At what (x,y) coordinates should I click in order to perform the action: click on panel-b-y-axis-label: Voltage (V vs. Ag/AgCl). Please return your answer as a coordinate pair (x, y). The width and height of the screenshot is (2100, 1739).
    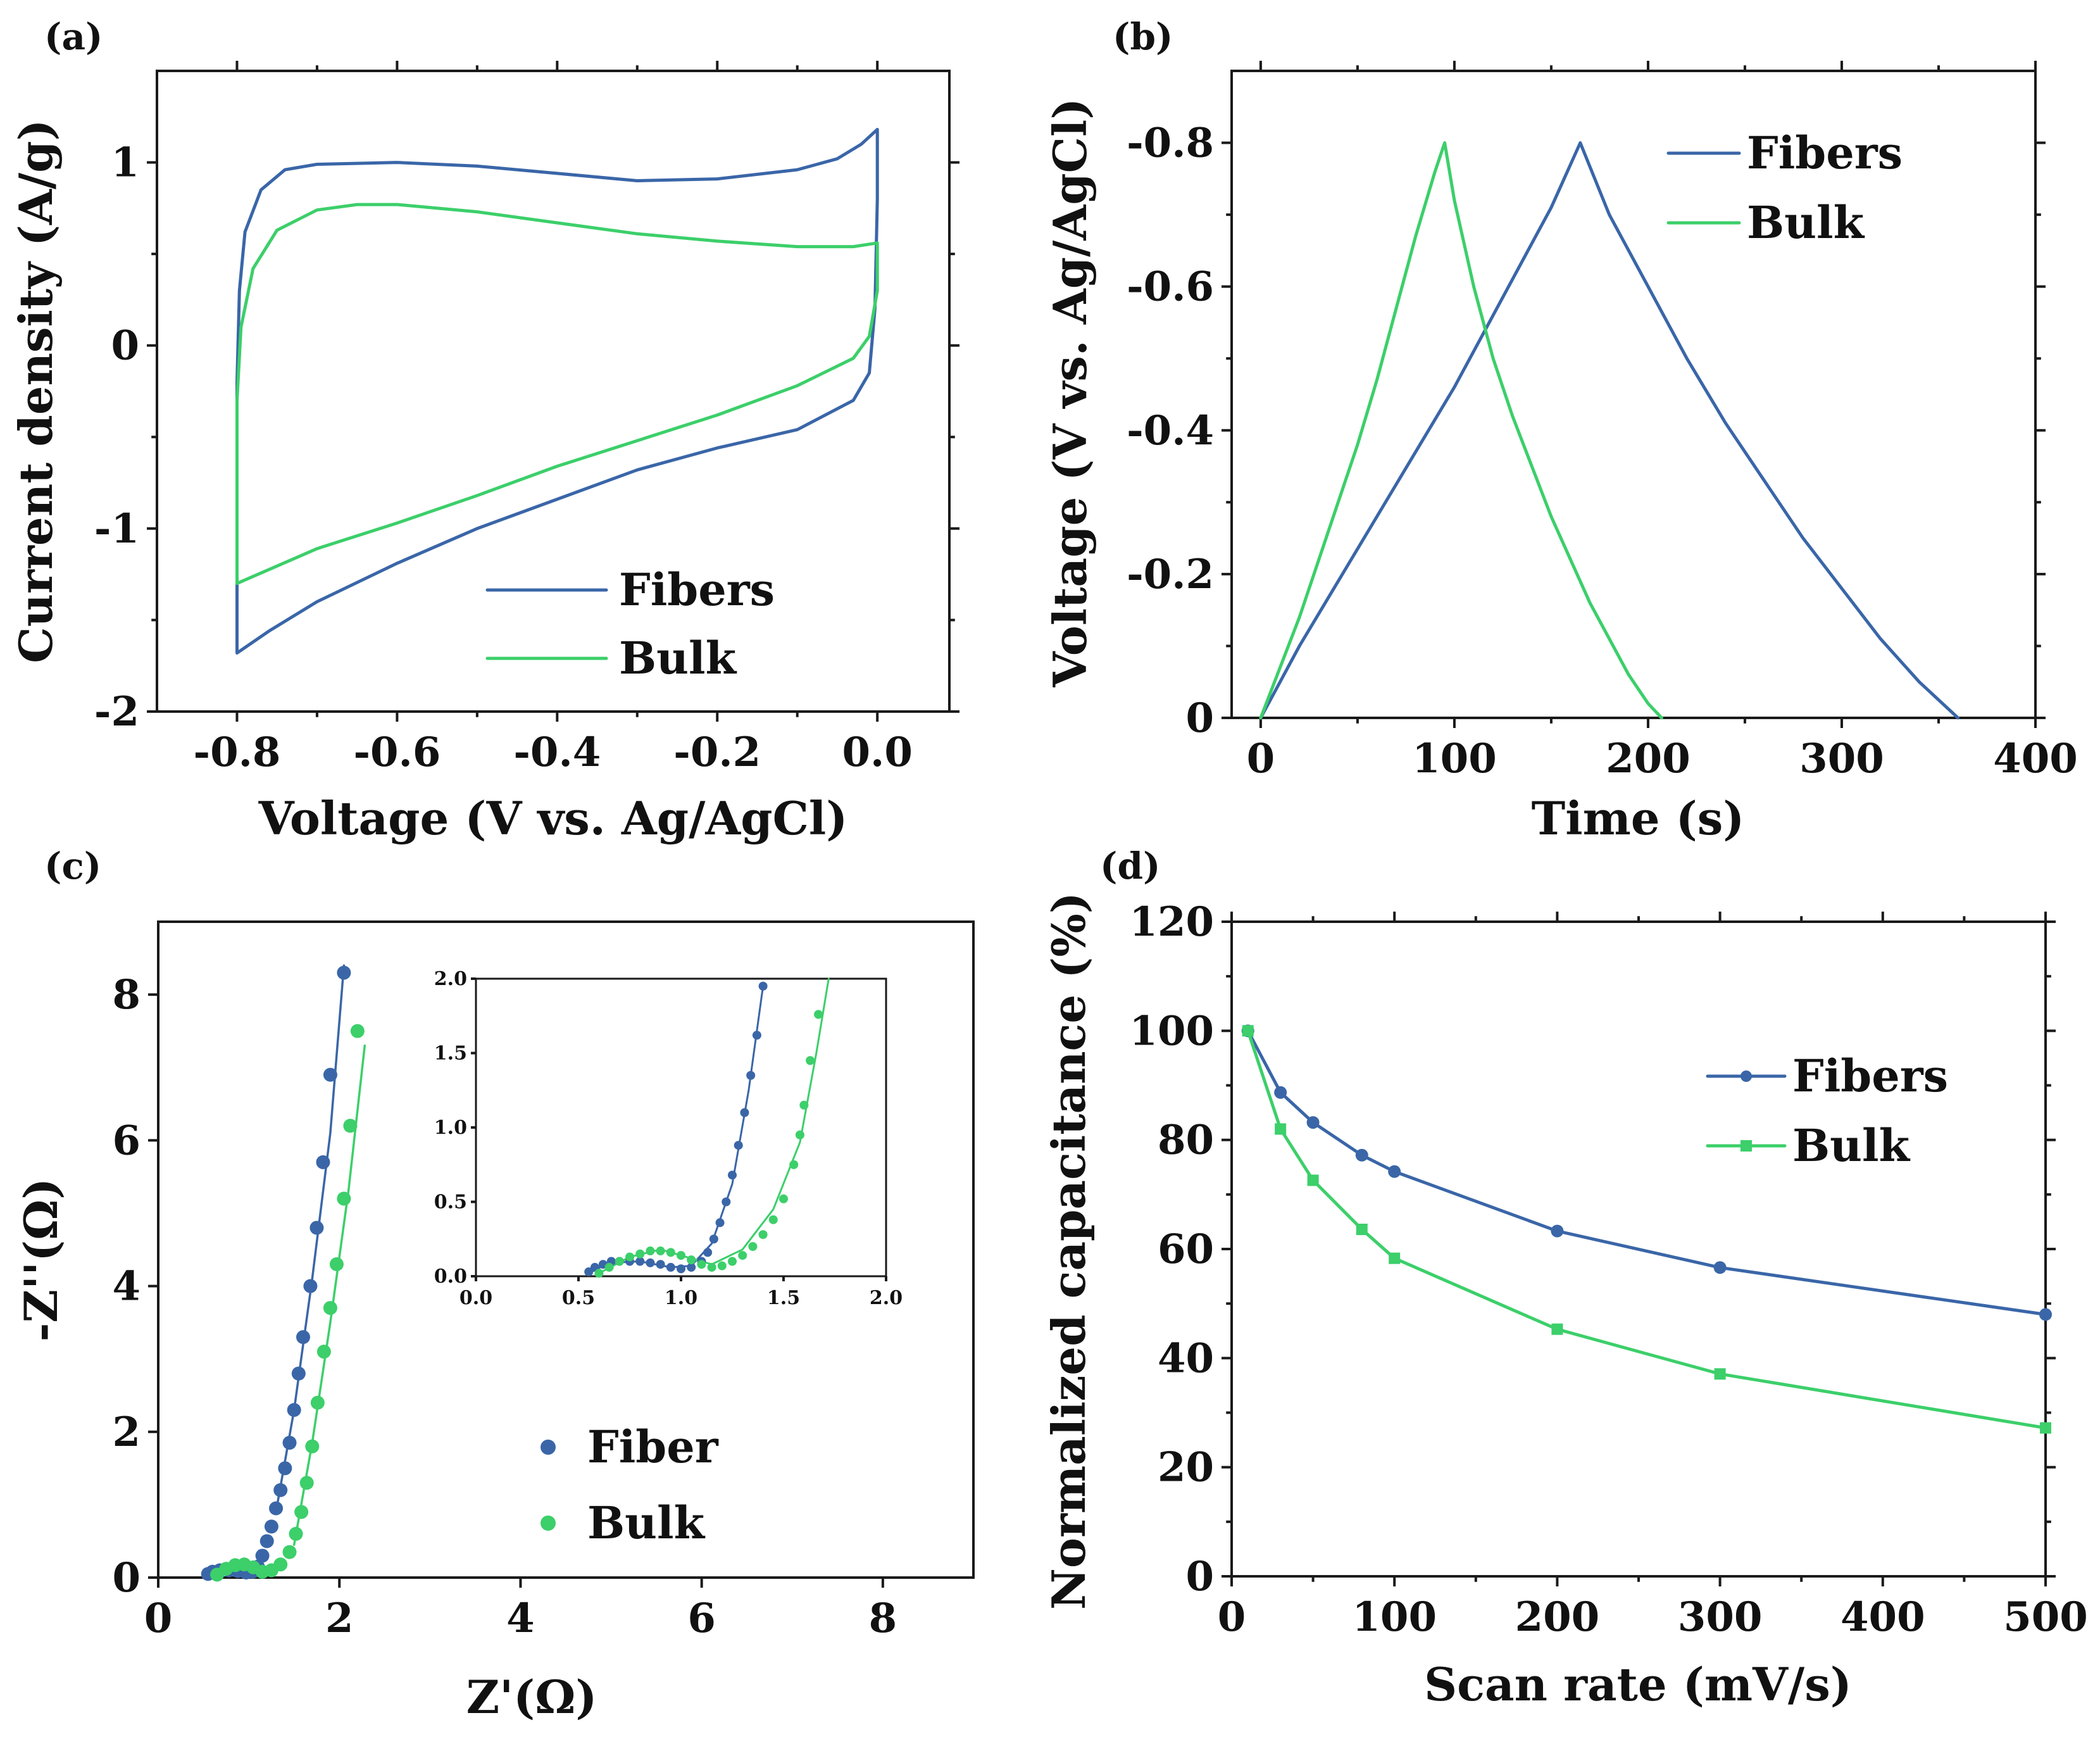
    Looking at the image, I should click on (1070, 393).